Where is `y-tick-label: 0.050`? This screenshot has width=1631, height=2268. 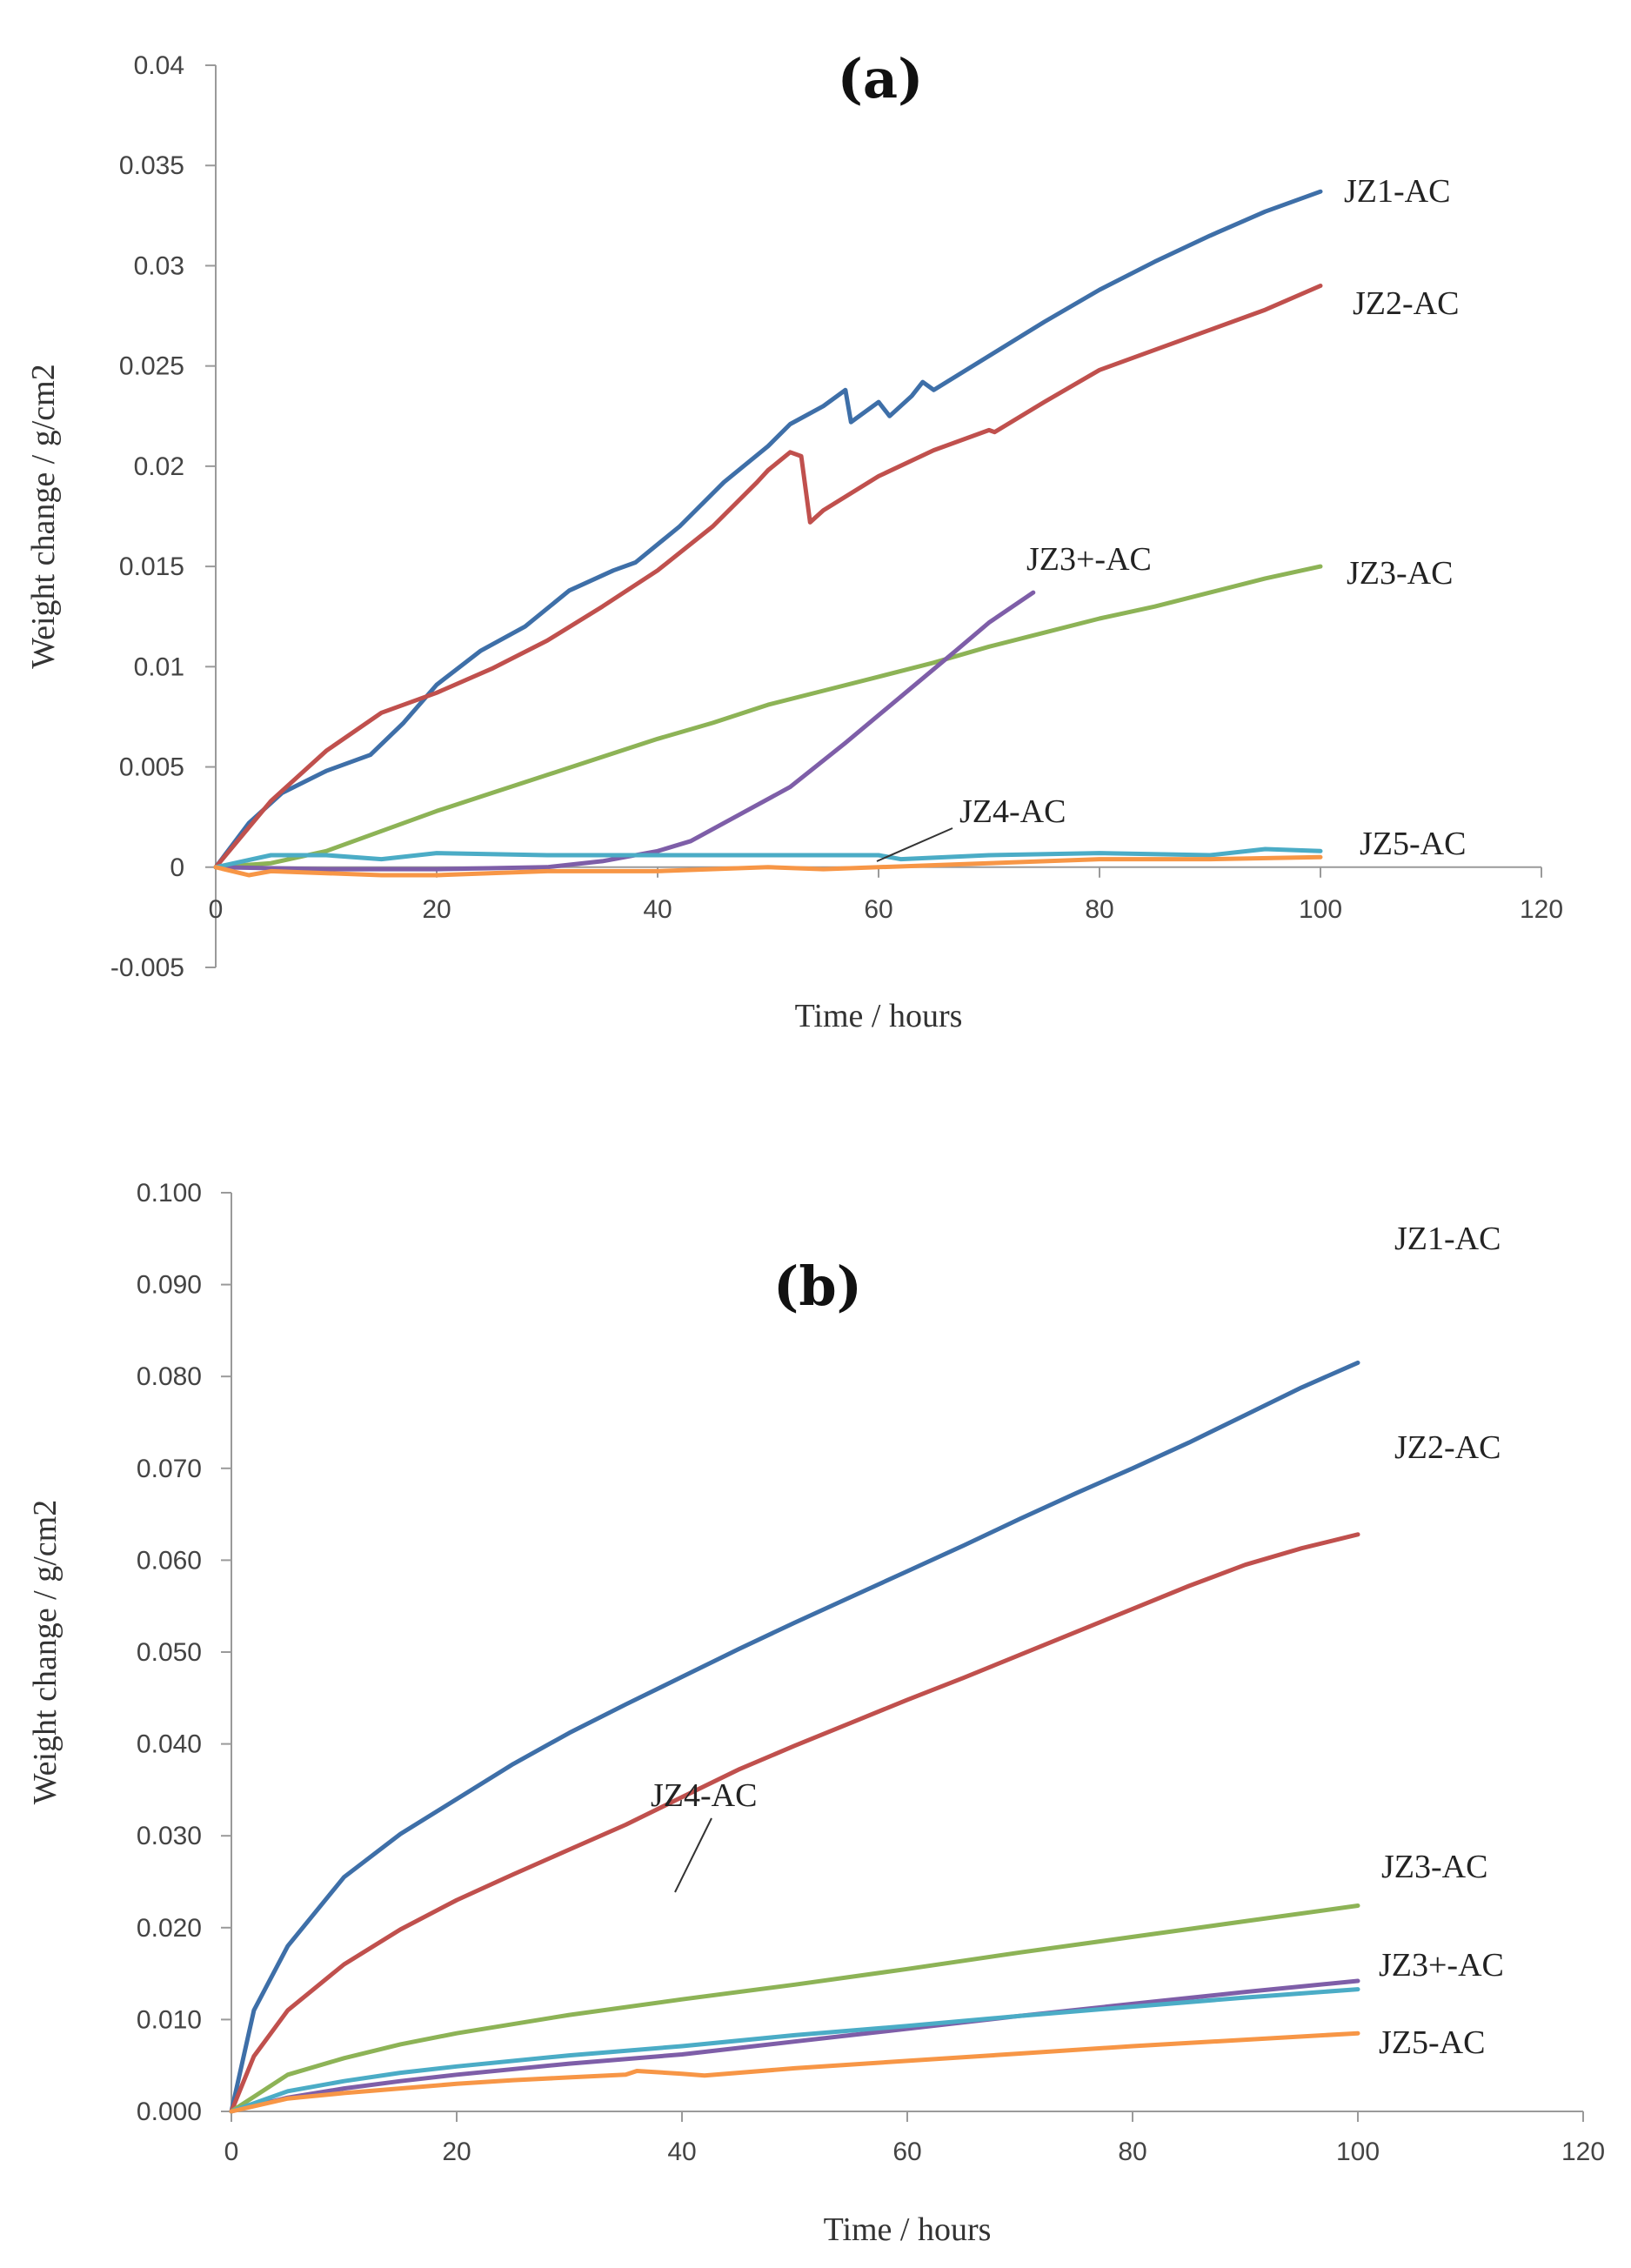
y-tick-label: 0.050 is located at coordinates (169, 1652).